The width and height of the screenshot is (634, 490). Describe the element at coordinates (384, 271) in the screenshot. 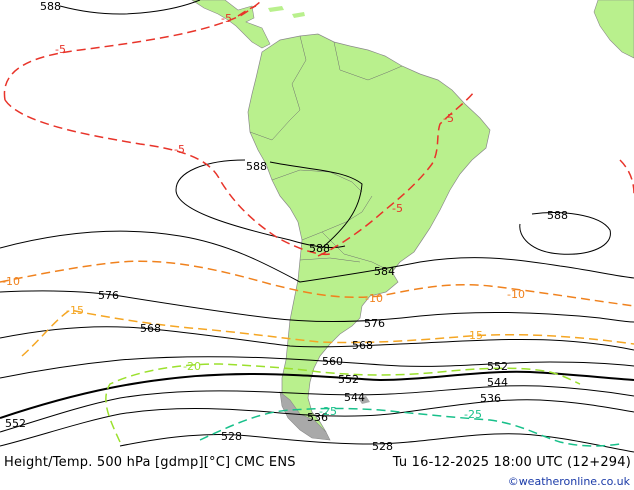

I see `height-label: 584` at that location.